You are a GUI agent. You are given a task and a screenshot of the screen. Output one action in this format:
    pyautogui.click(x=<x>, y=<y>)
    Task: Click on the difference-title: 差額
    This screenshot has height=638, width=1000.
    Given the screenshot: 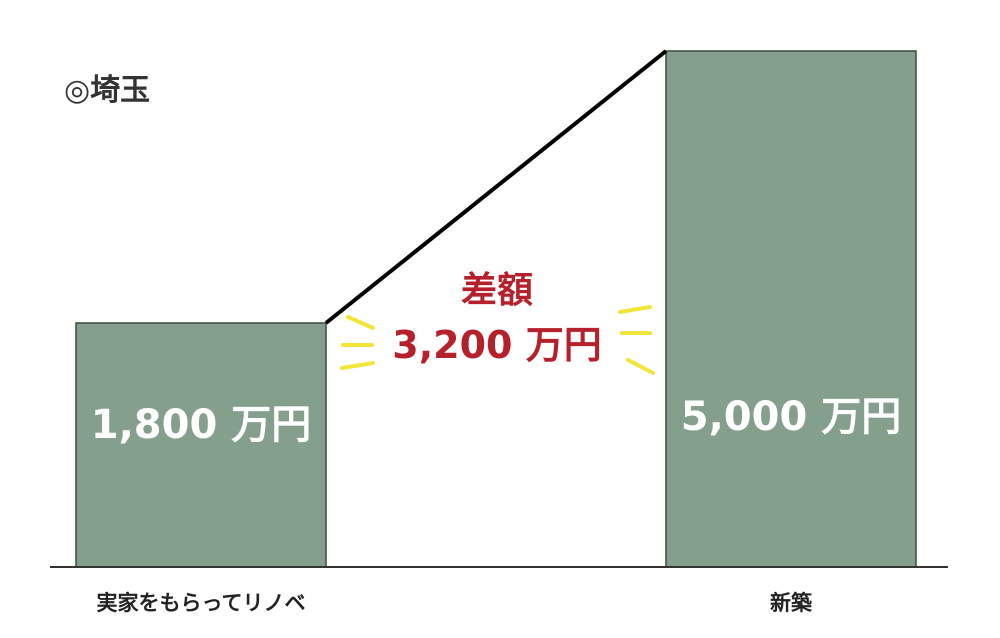 What is the action you would take?
    pyautogui.click(x=497, y=290)
    